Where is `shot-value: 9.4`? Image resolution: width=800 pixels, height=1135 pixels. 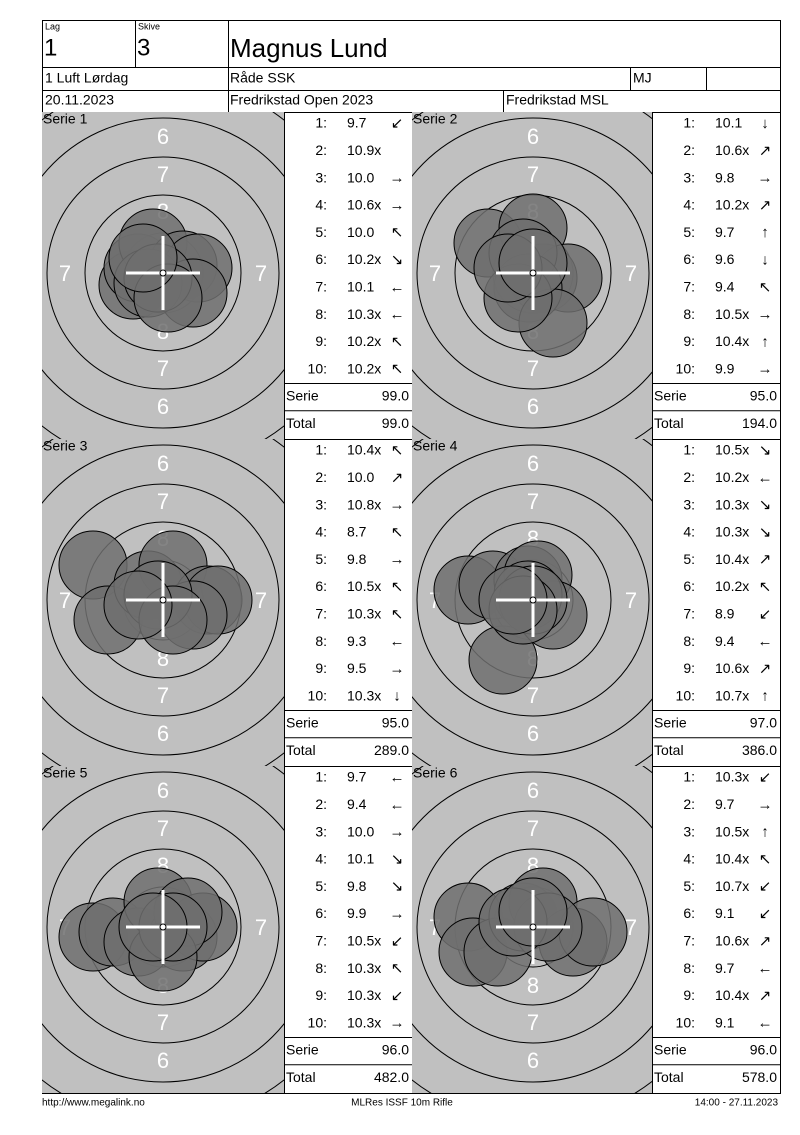 shot-value: 9.4 is located at coordinates (725, 641).